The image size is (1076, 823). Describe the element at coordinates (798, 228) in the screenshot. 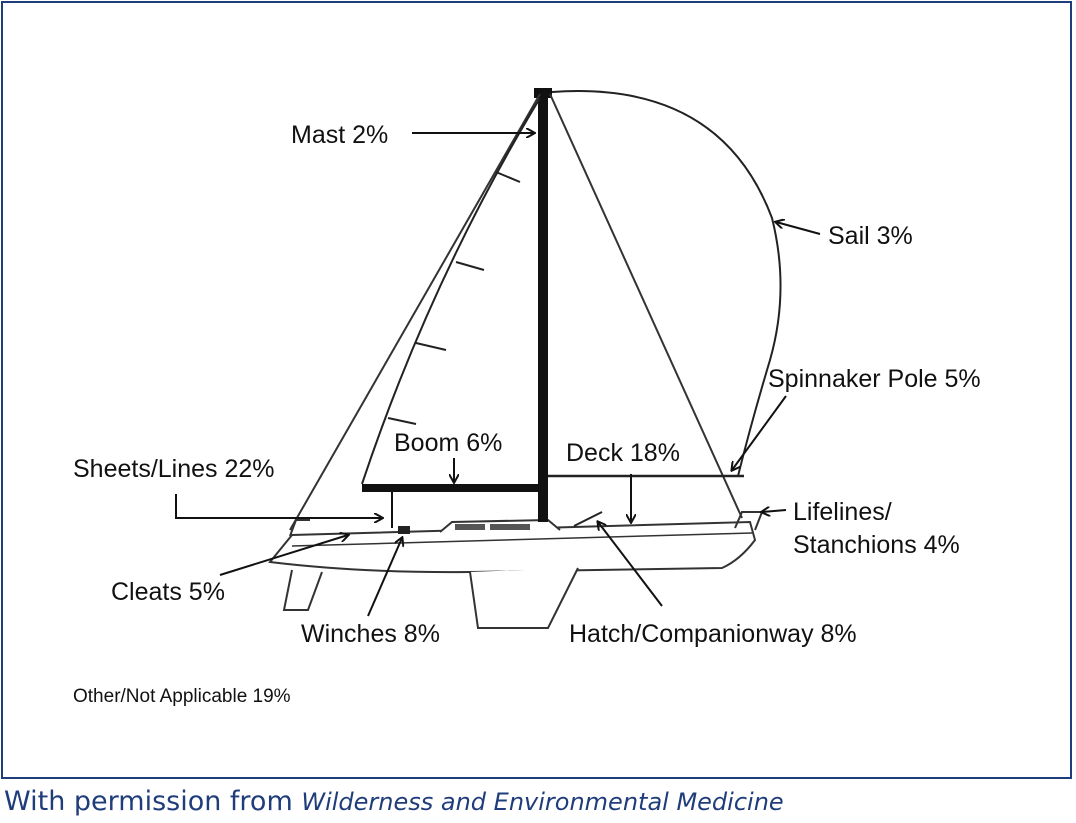

I see `arrow-sail` at that location.